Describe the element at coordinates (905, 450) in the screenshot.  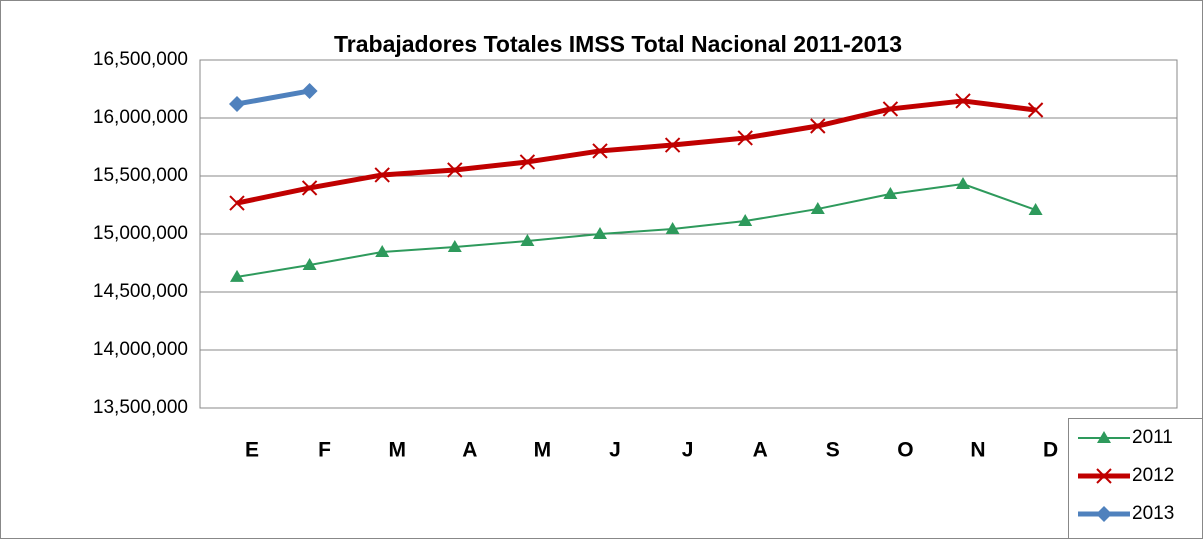
I see `x-tick-label: O` at that location.